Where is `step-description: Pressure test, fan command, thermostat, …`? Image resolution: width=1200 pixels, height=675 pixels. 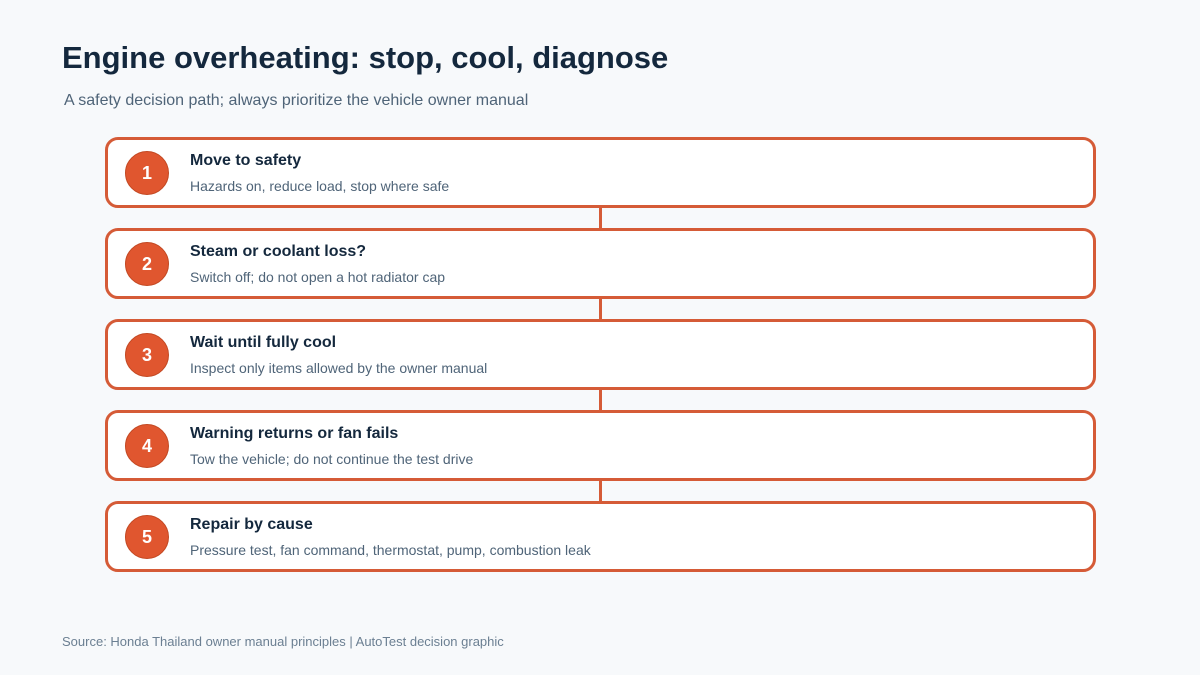
step-description: Pressure test, fan command, thermostat, … is located at coordinates (390, 550).